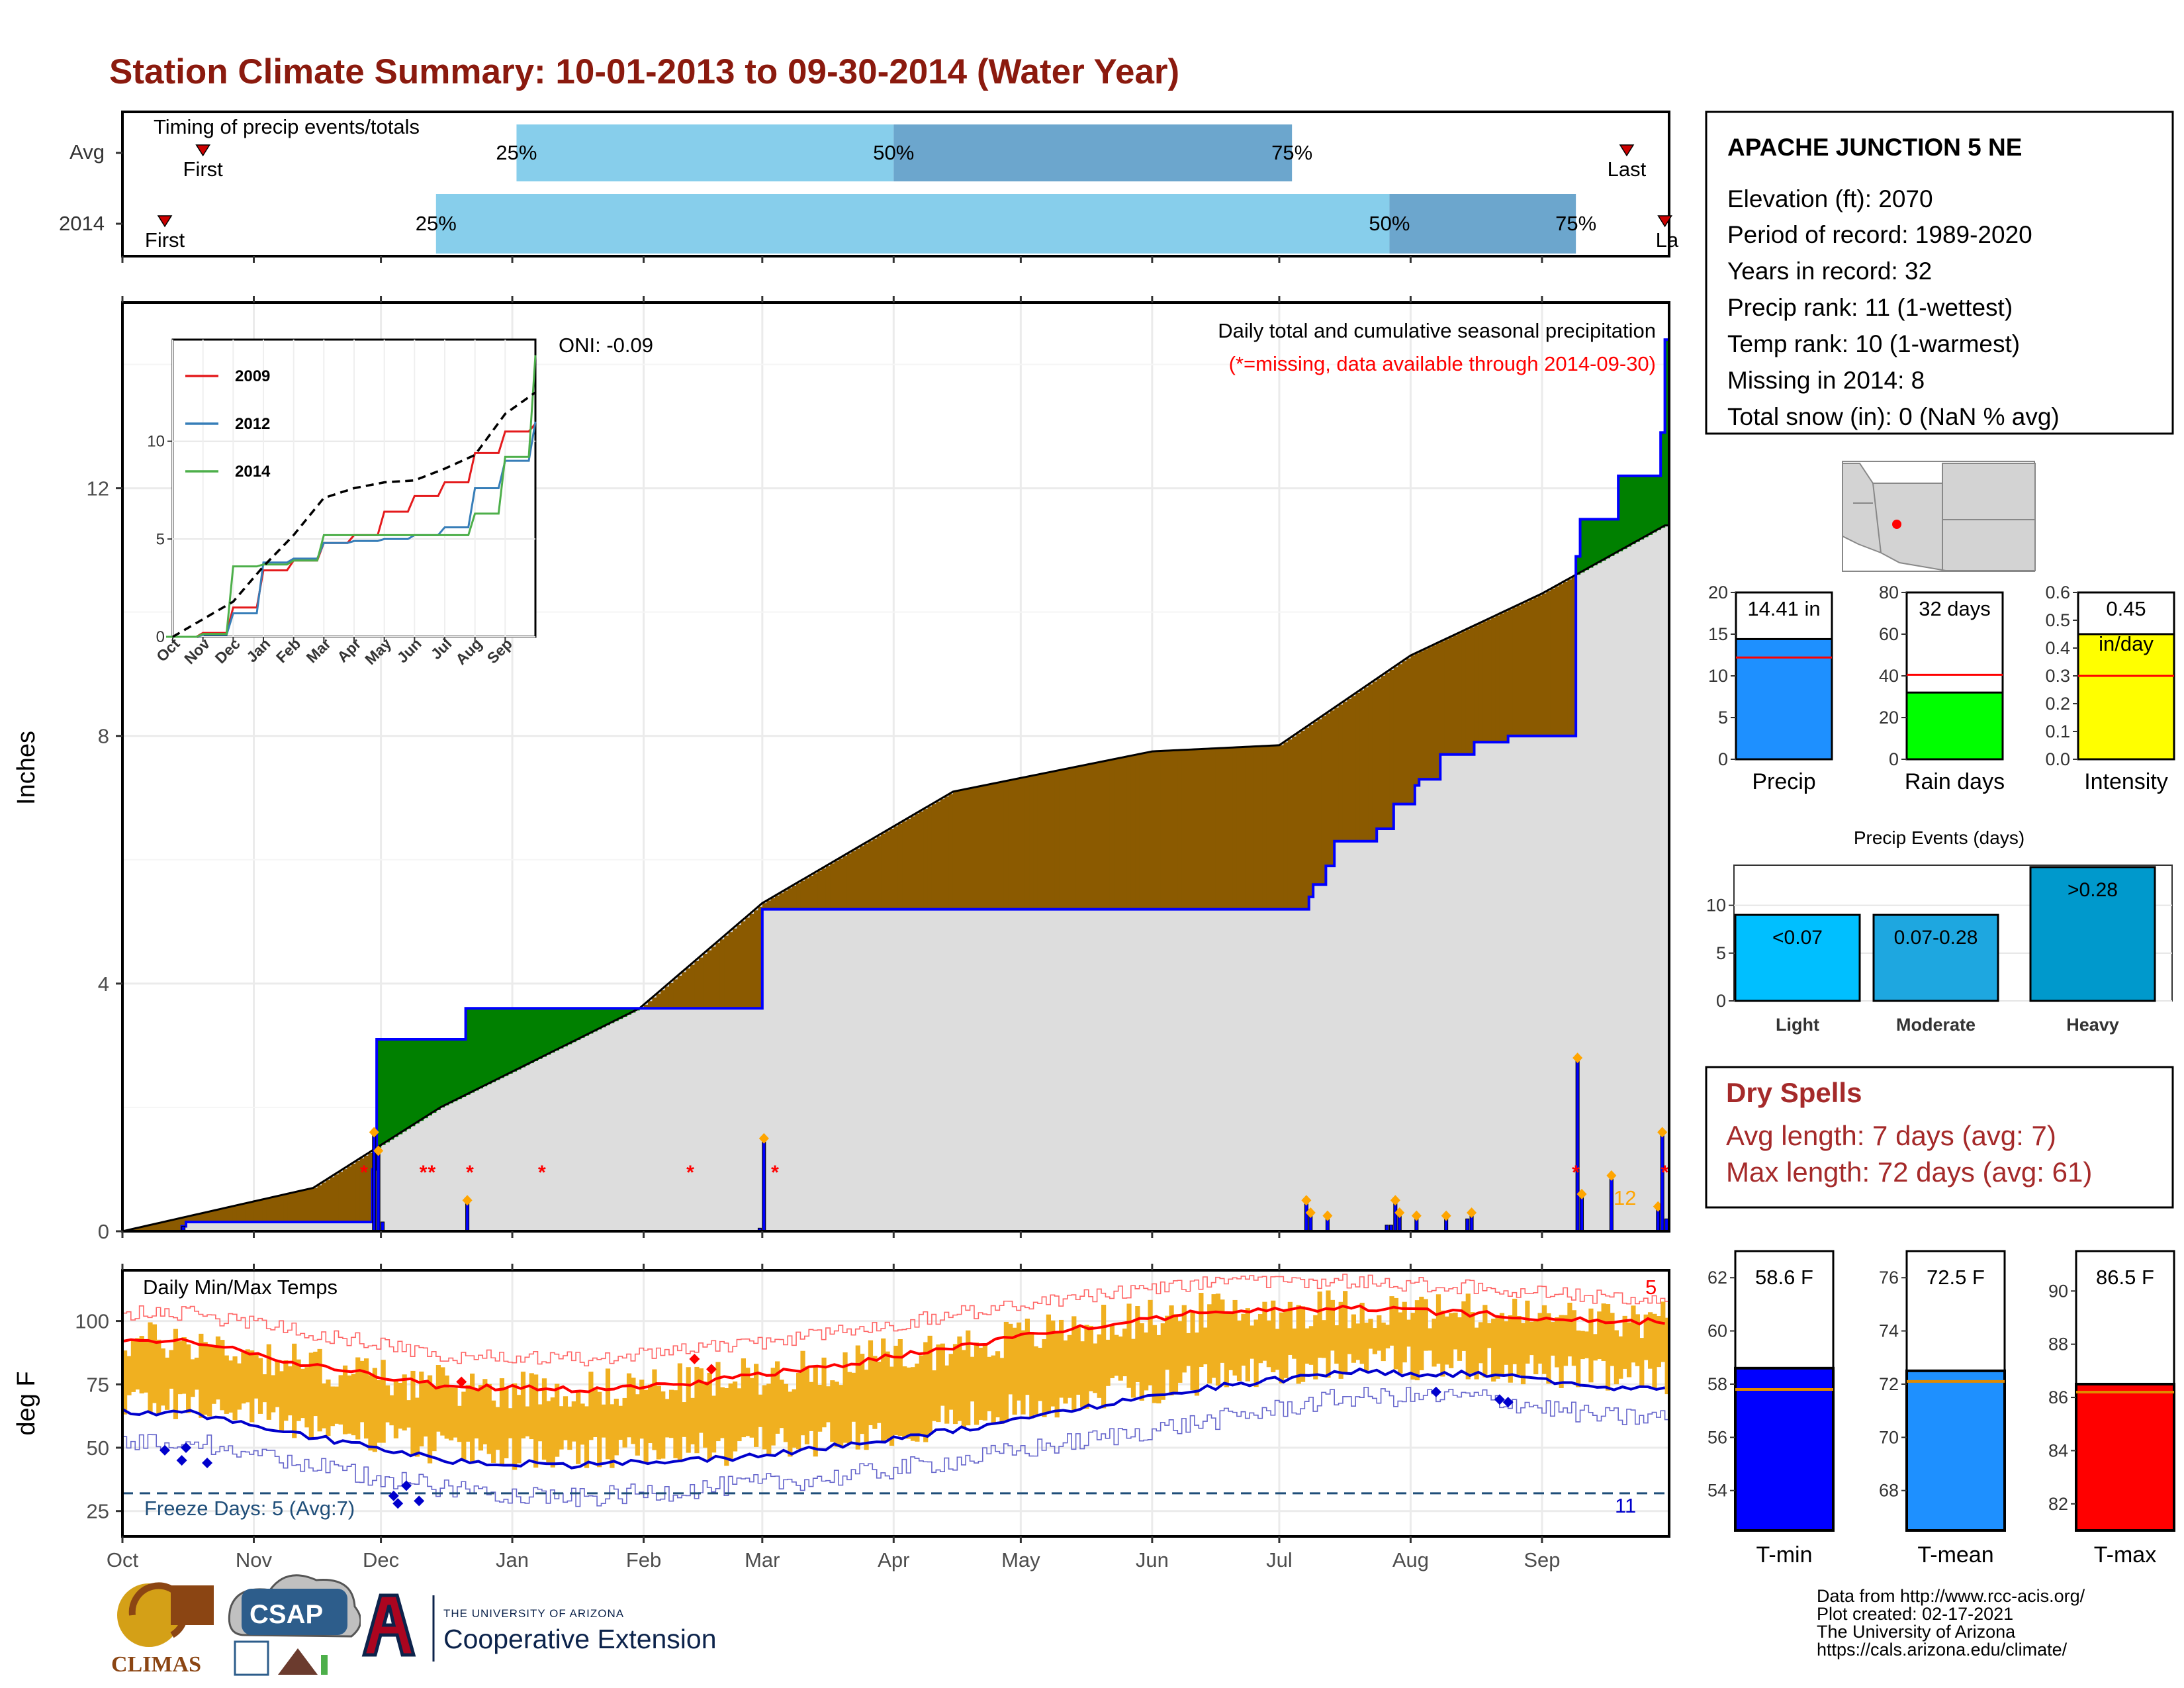  Describe the element at coordinates (2057, 592) in the screenshot. I see `mini-bar-ytick-label: 0.6` at that location.